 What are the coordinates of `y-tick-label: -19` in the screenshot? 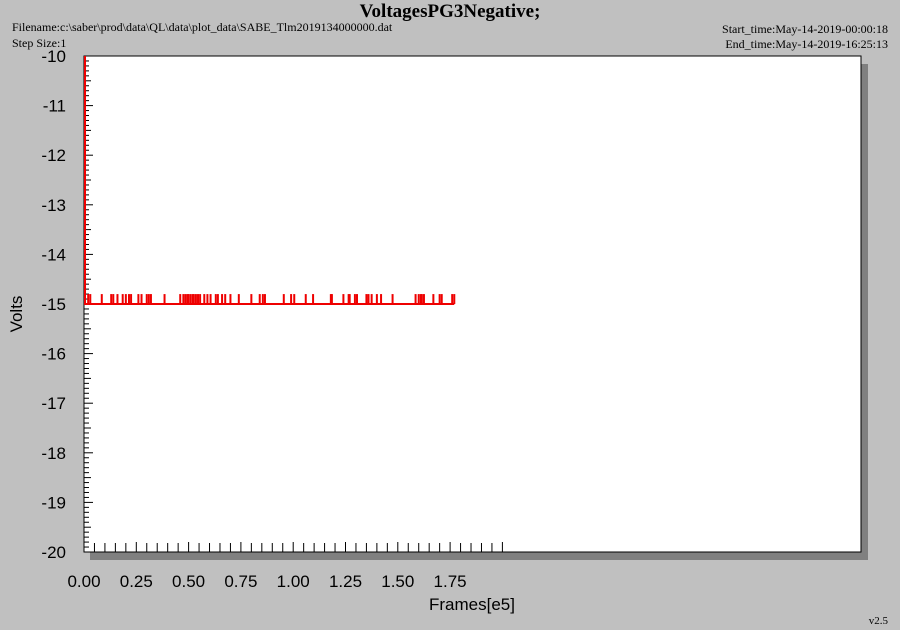 It's located at (53, 502).